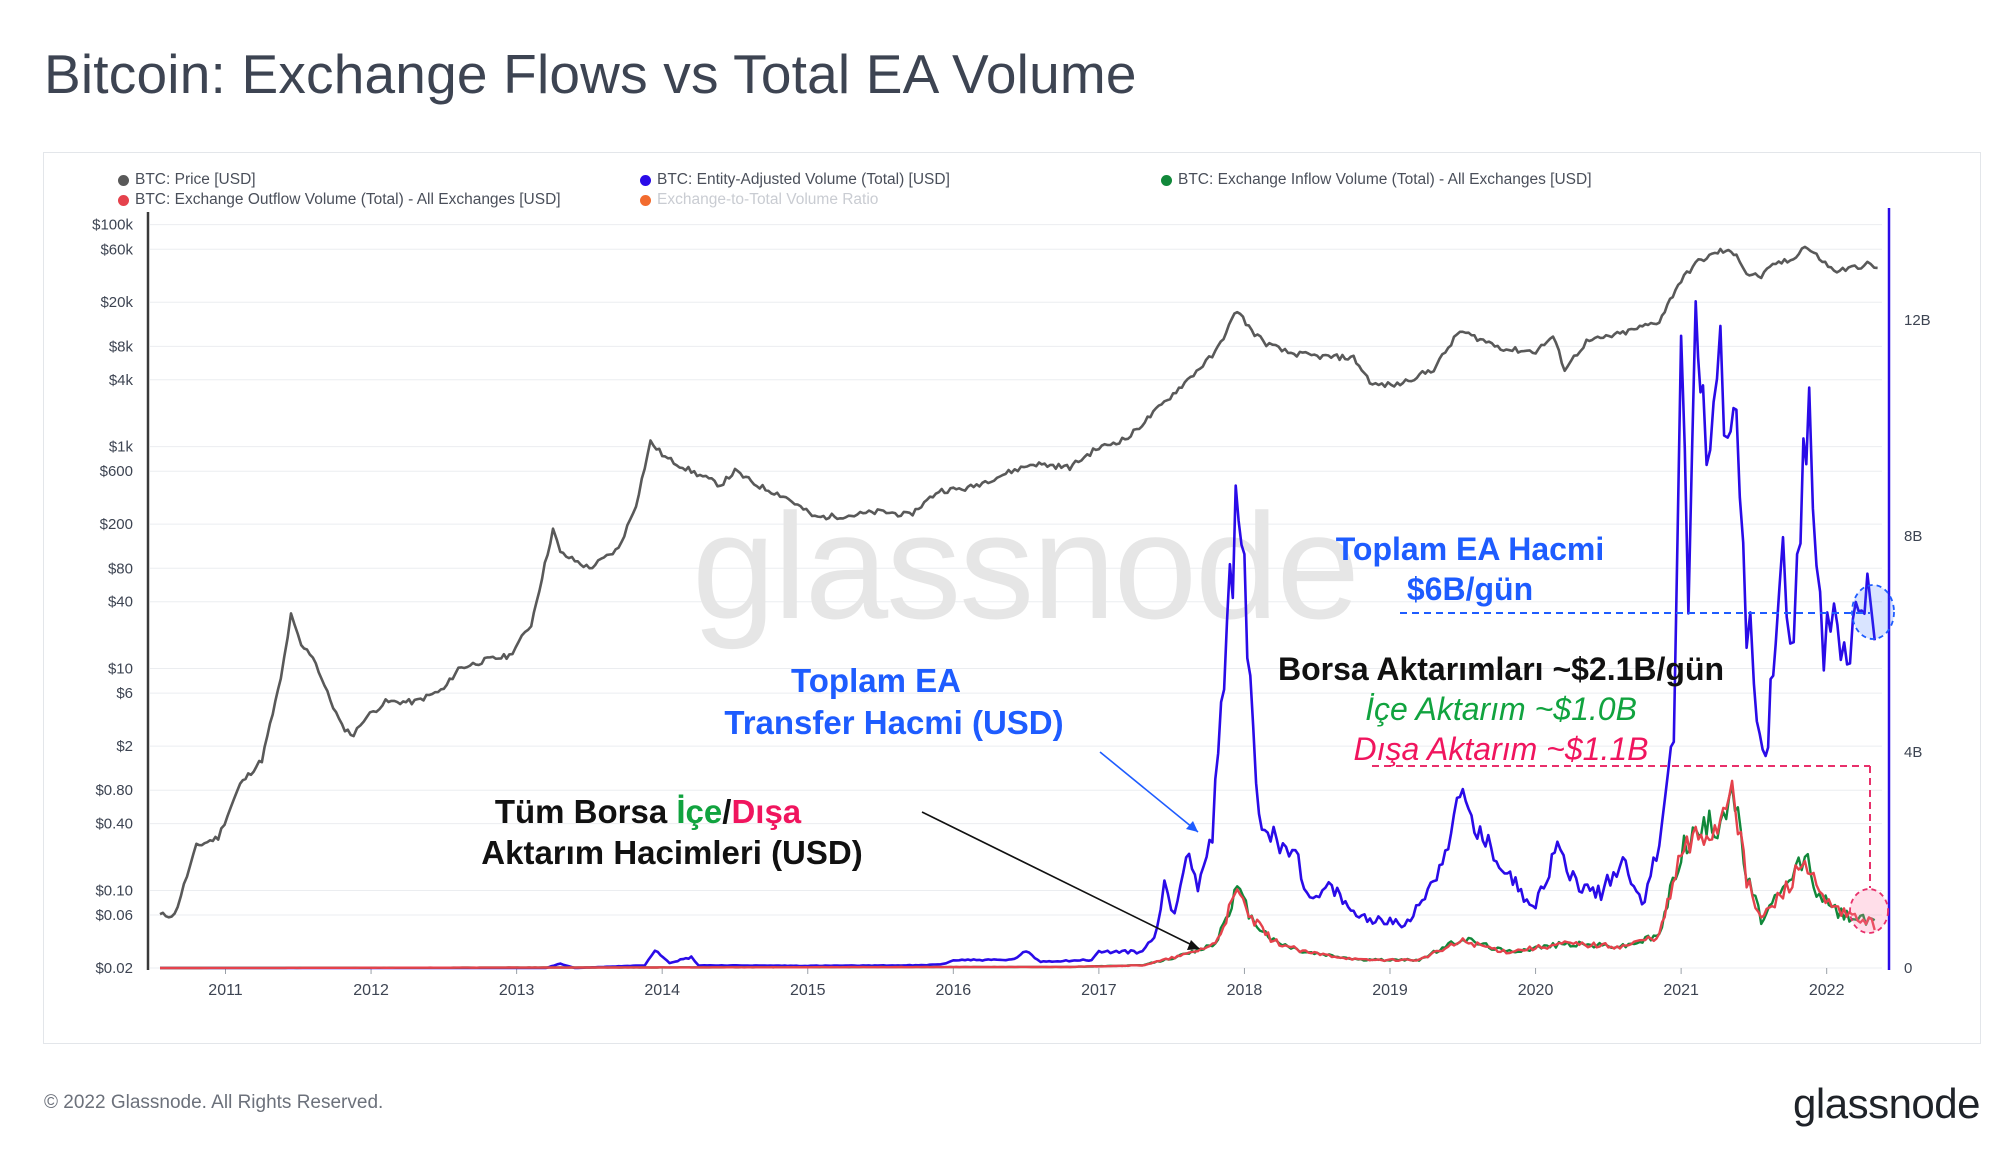 This screenshot has width=2000, height=1153. I want to click on flows-arrow-head, so click(1193, 945).